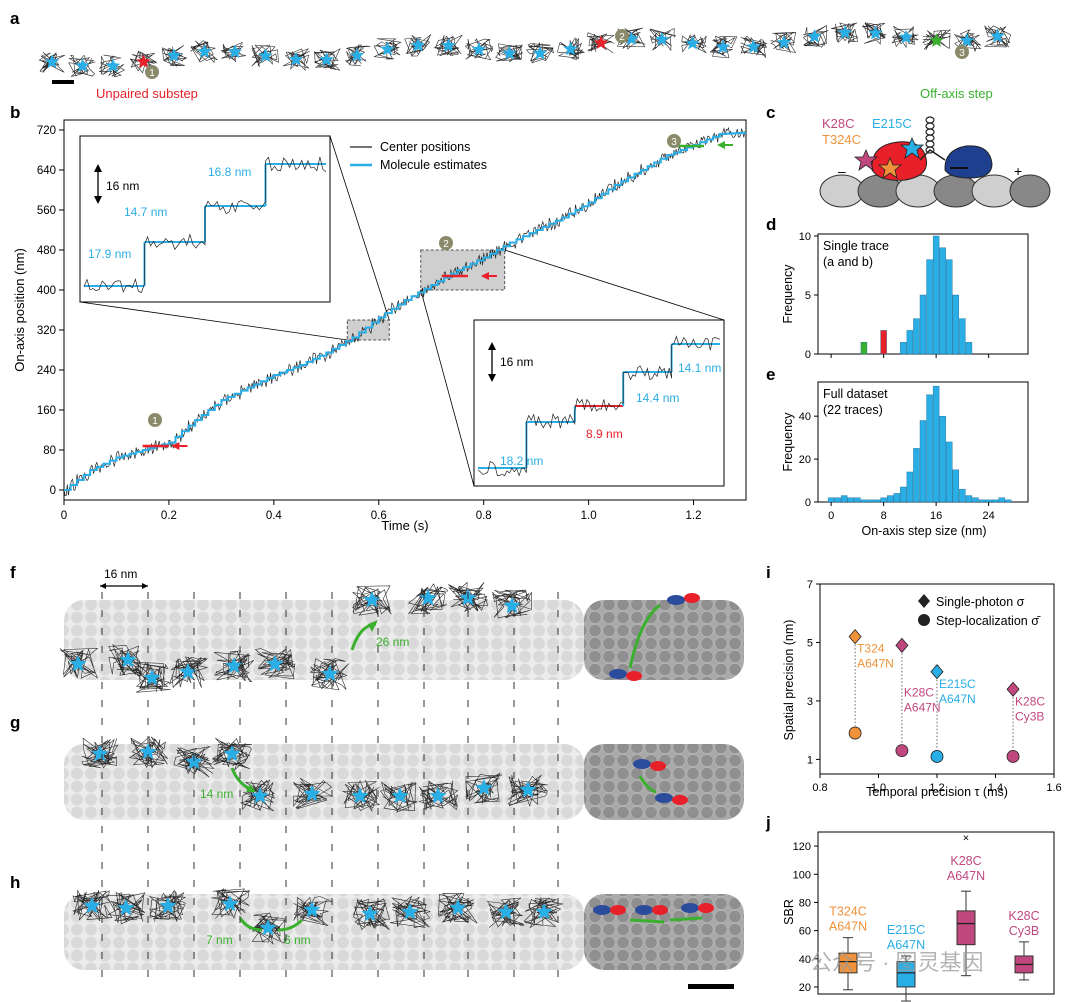  What do you see at coordinates (1018, 171) in the screenshot?
I see `plus-end-label: +` at bounding box center [1018, 171].